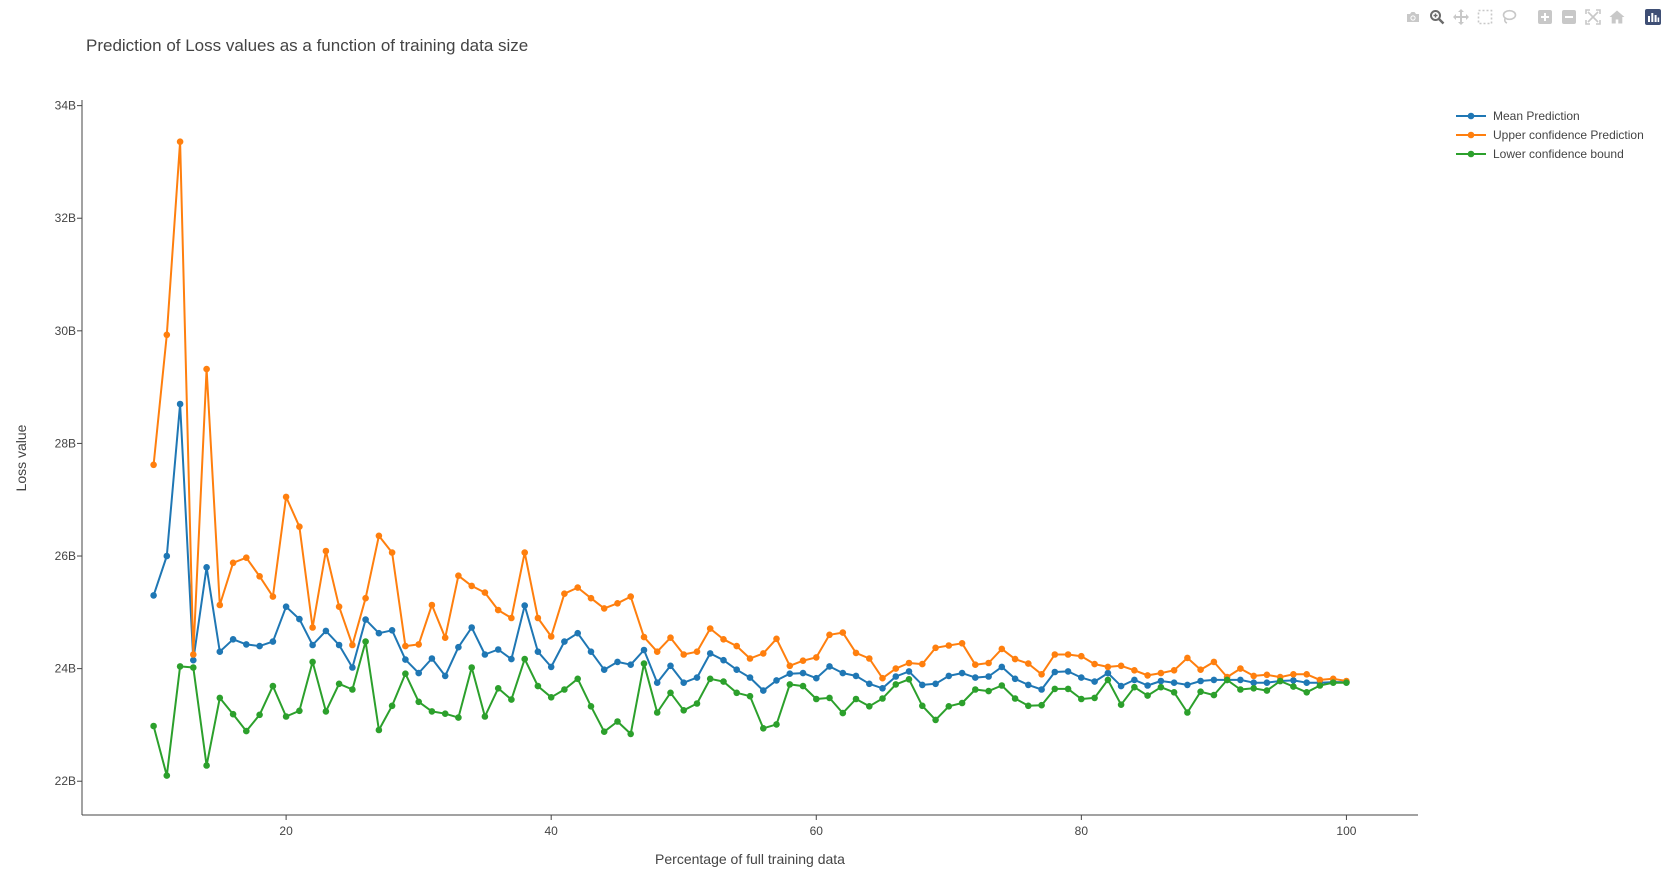  I want to click on x-tick-label: 60, so click(817, 831).